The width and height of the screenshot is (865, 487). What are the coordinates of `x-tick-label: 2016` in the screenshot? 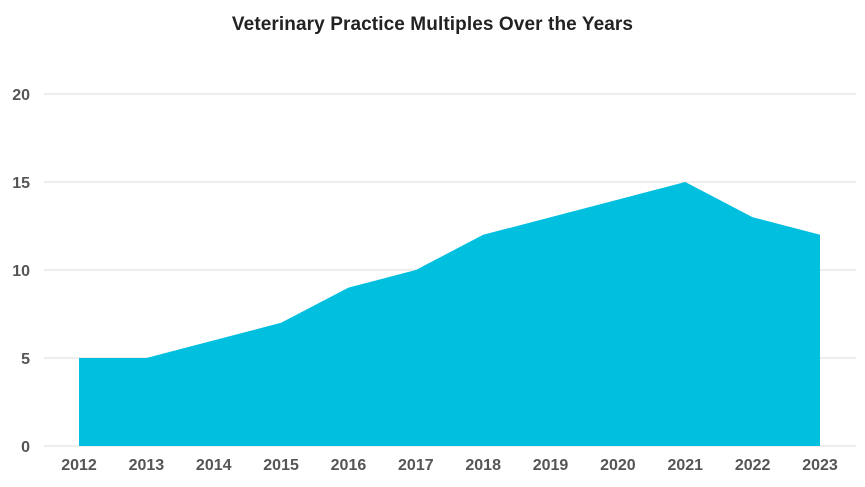 It's located at (349, 465).